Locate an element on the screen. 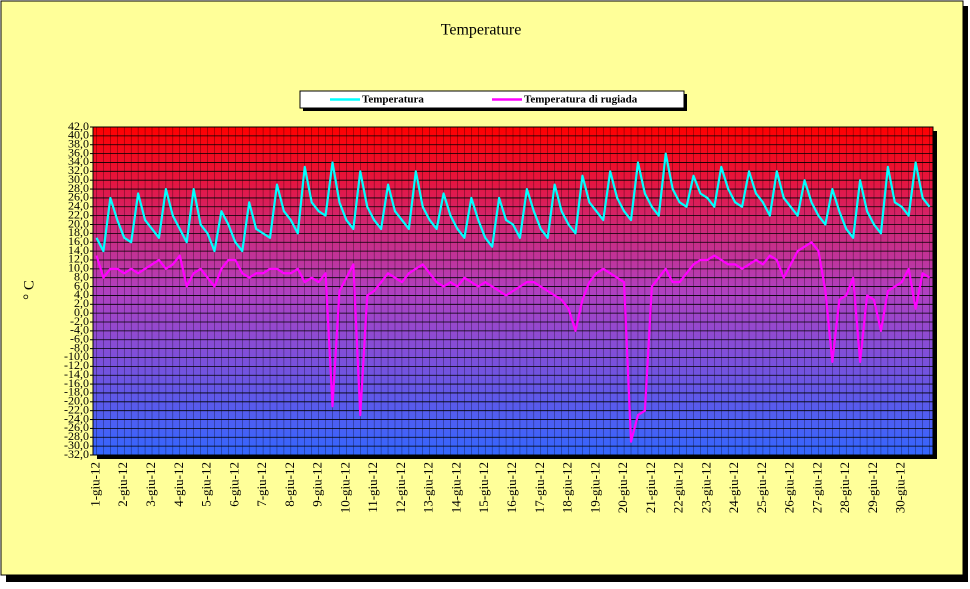  x-tick-label: 22-giu-12 is located at coordinates (678, 487).